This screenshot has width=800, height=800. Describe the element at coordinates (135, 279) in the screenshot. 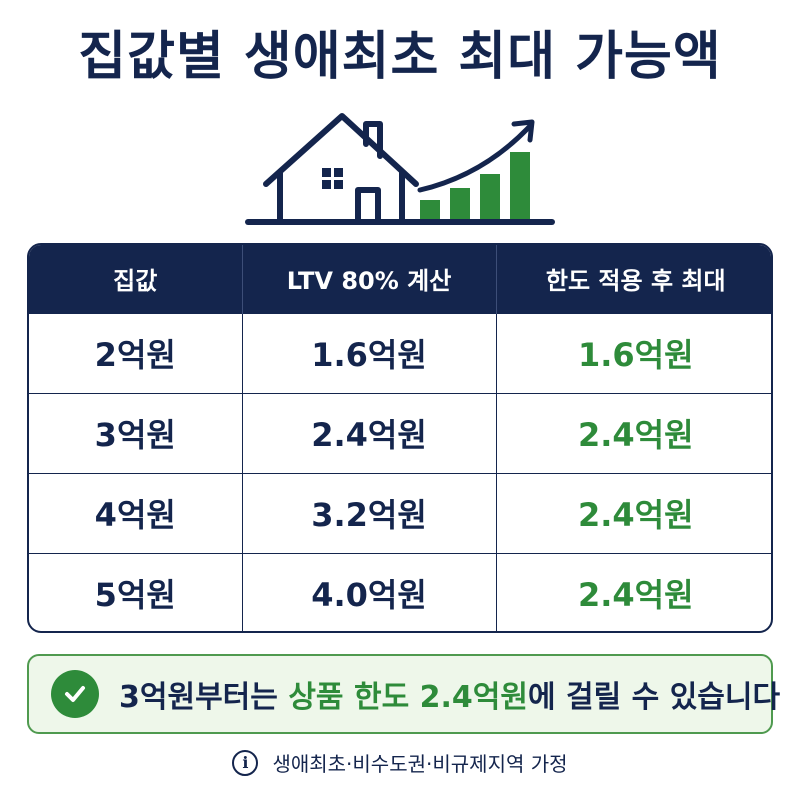

I see `header-price: 집값` at that location.